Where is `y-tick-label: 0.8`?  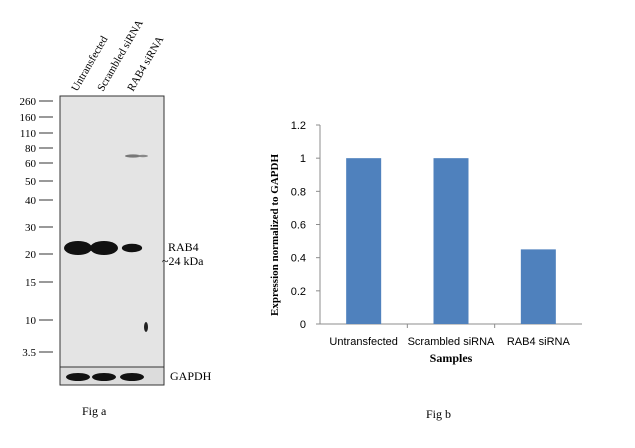 y-tick-label: 0.8 is located at coordinates (298, 192).